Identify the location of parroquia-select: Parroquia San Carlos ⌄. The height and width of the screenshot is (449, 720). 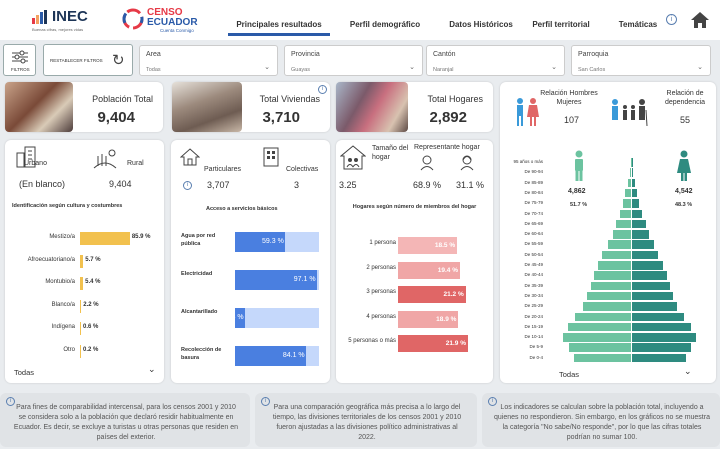
(641, 60).